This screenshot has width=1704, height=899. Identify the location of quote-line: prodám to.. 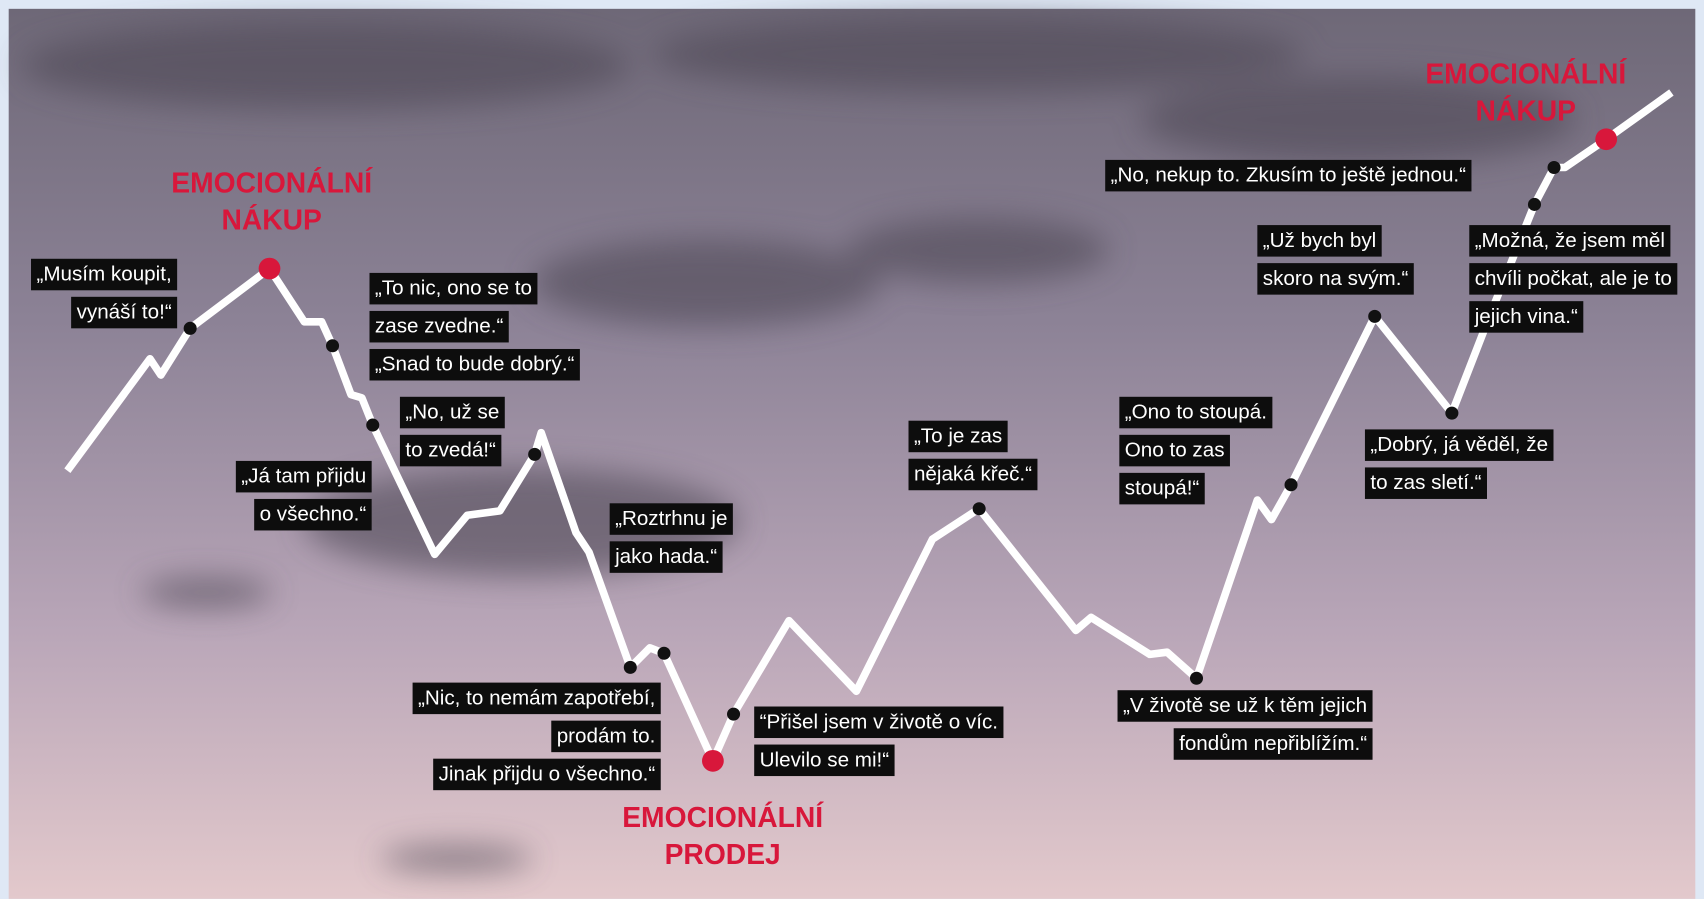
(606, 736).